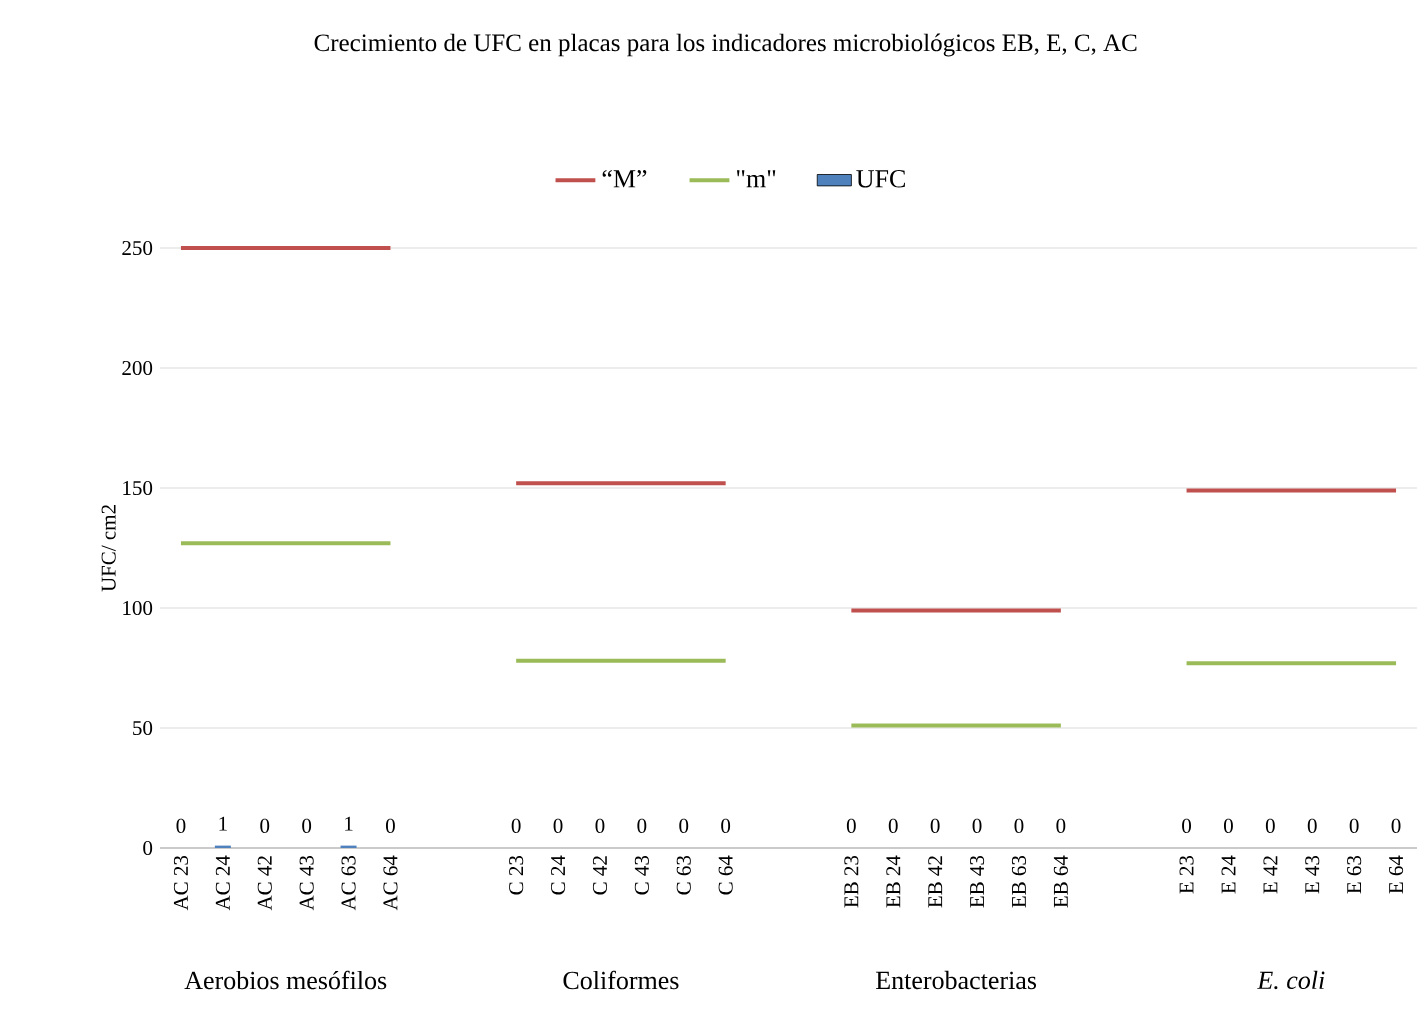  I want to click on x-tick-label: E 24, so click(1228, 874).